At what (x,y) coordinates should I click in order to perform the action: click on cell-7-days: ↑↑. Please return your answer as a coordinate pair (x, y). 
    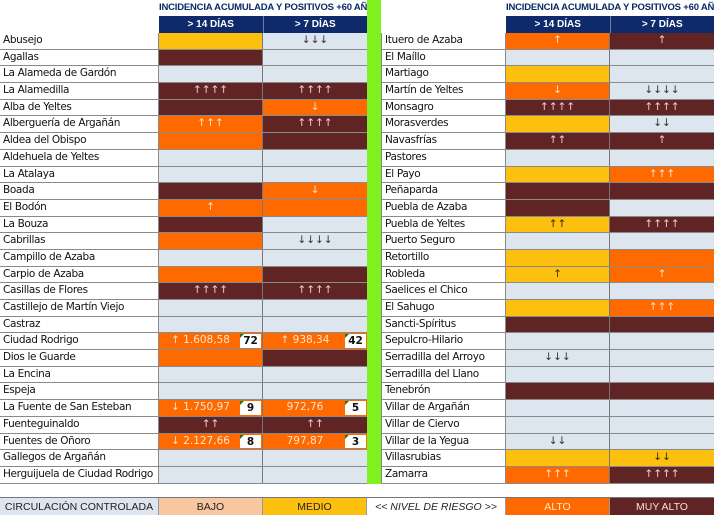
    Looking at the image, I should click on (315, 424).